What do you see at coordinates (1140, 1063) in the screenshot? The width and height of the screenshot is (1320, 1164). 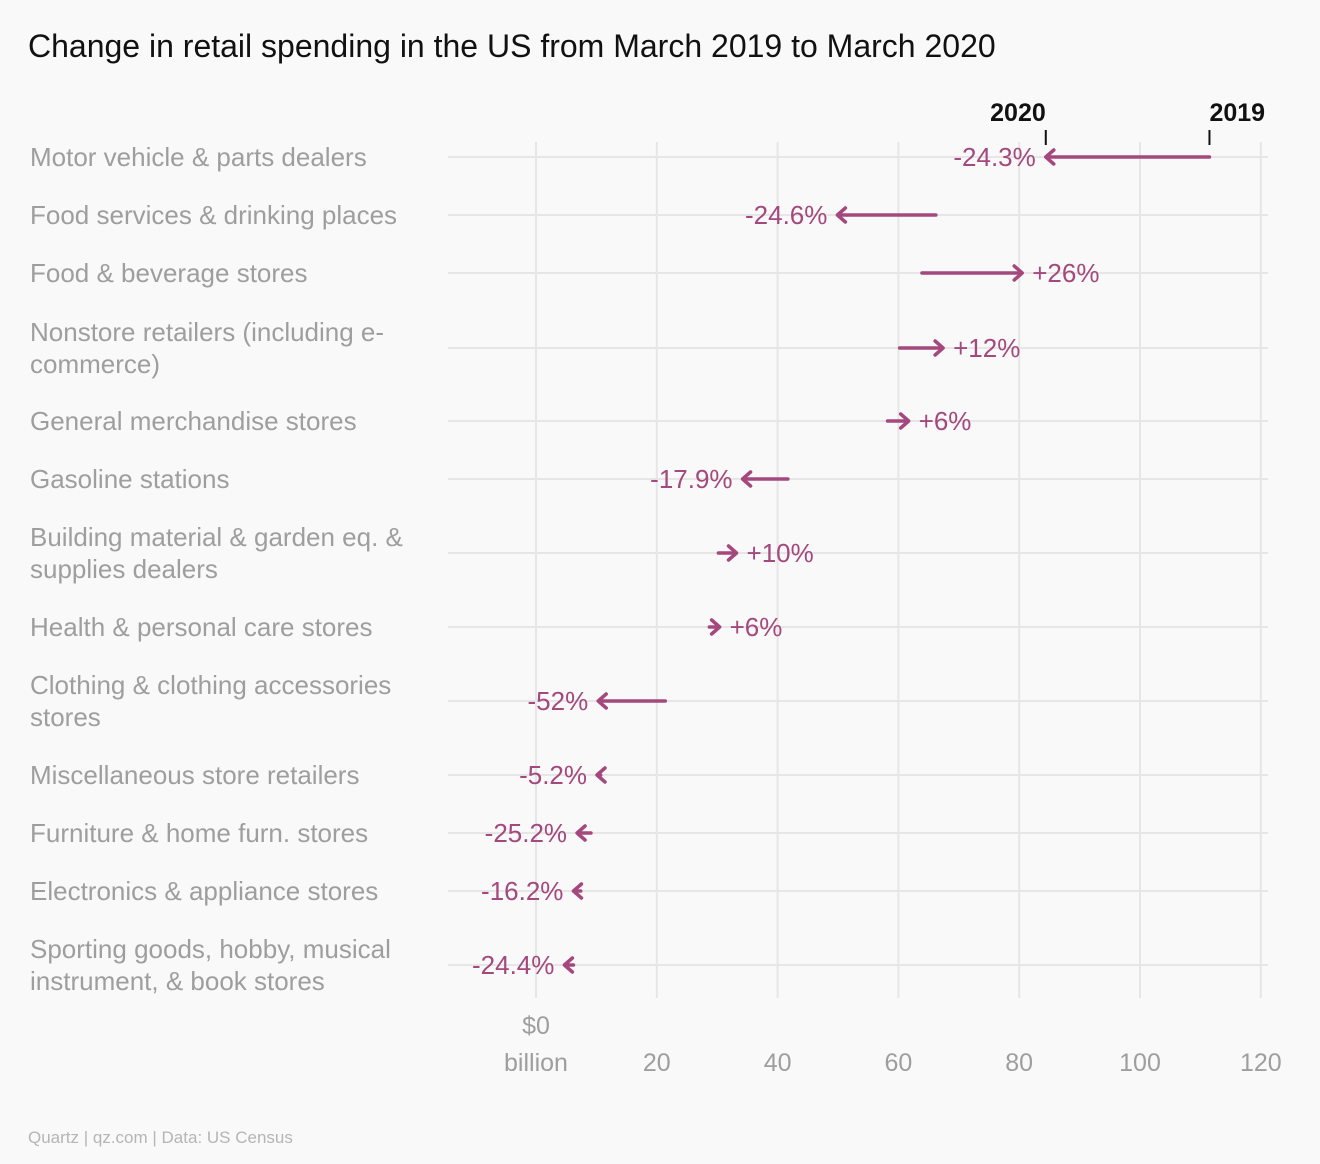 I see `x-tick-label-5: 100` at bounding box center [1140, 1063].